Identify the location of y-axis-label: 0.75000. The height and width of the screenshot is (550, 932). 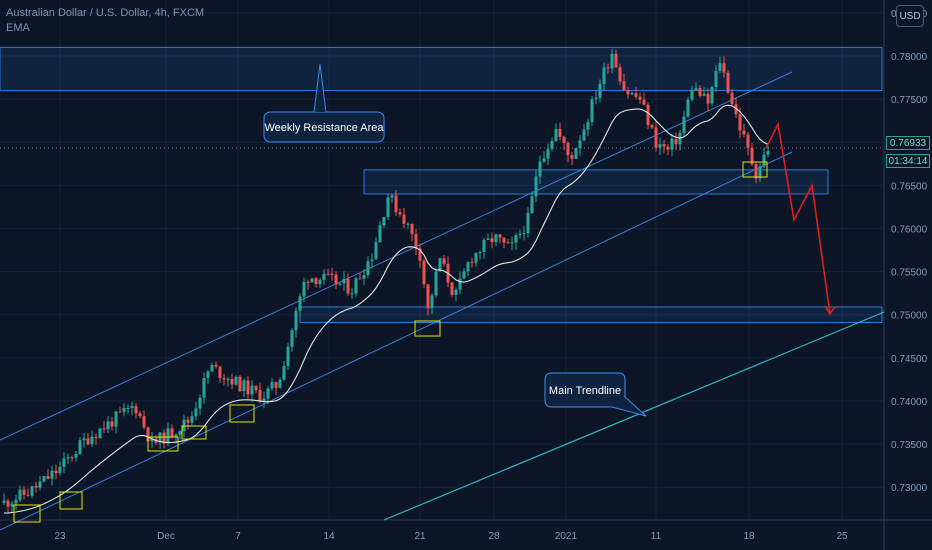
(909, 316).